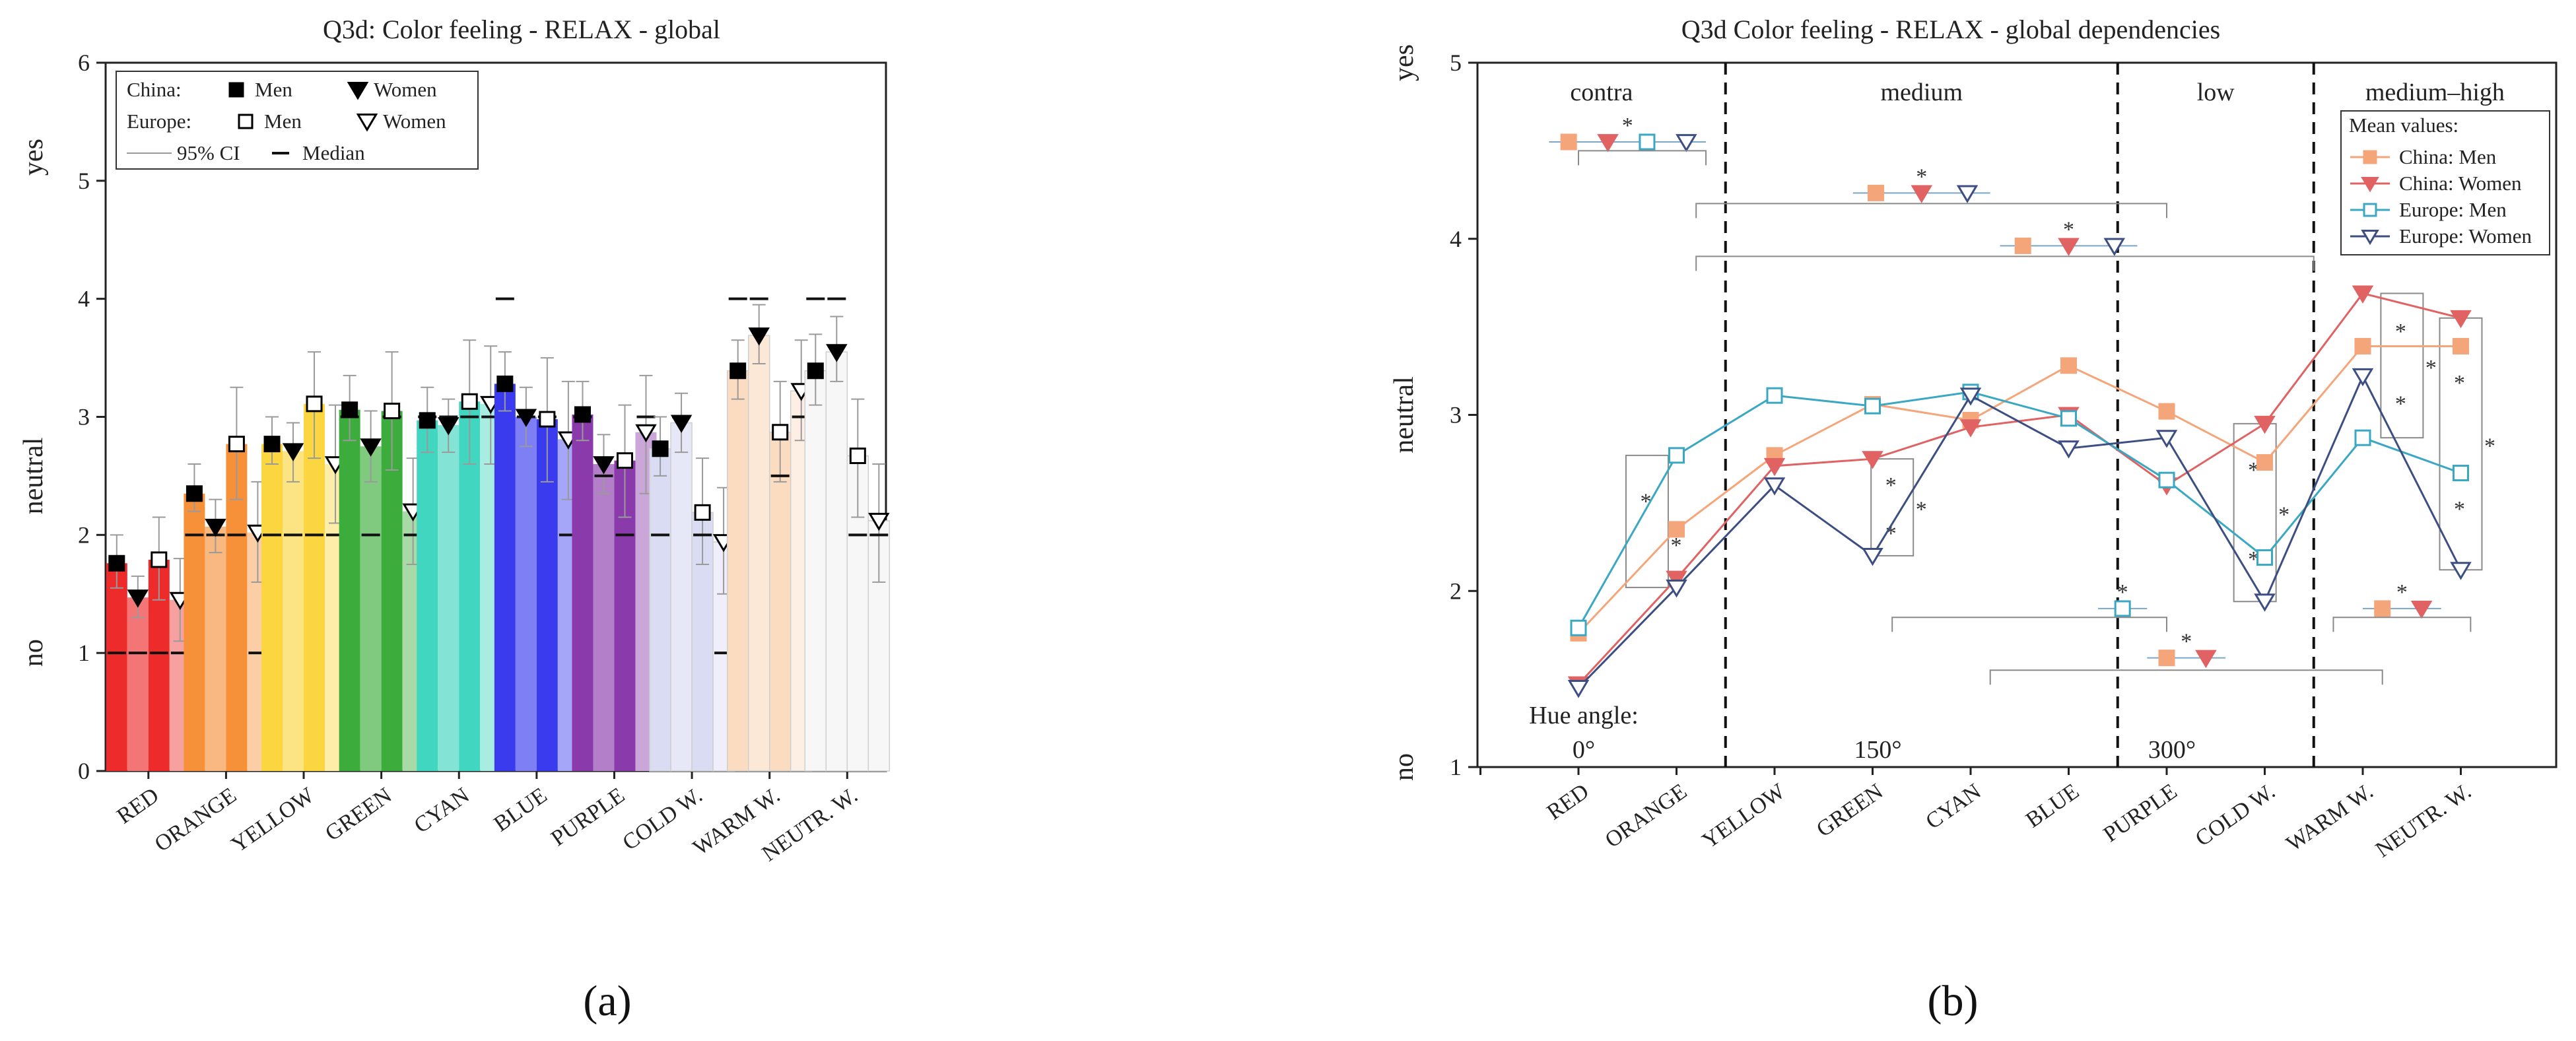 The image size is (2576, 1041). What do you see at coordinates (2019, 510) in the screenshot?
I see `series-line` at bounding box center [2019, 510].